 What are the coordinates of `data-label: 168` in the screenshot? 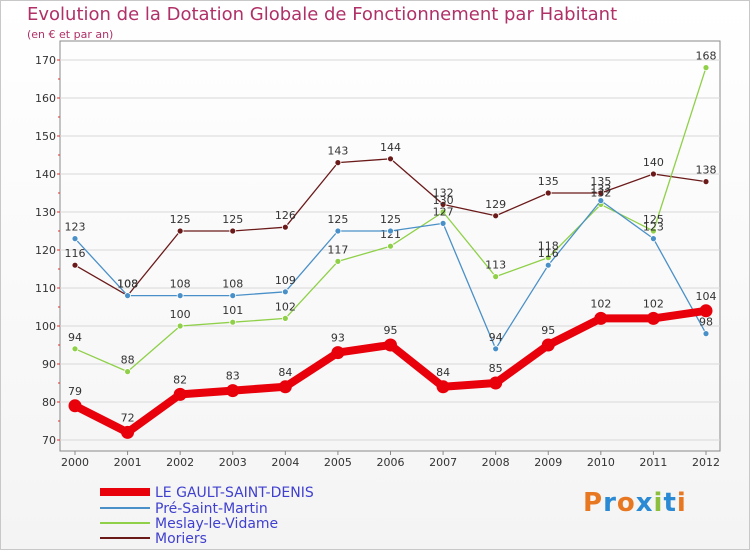 It's located at (706, 56).